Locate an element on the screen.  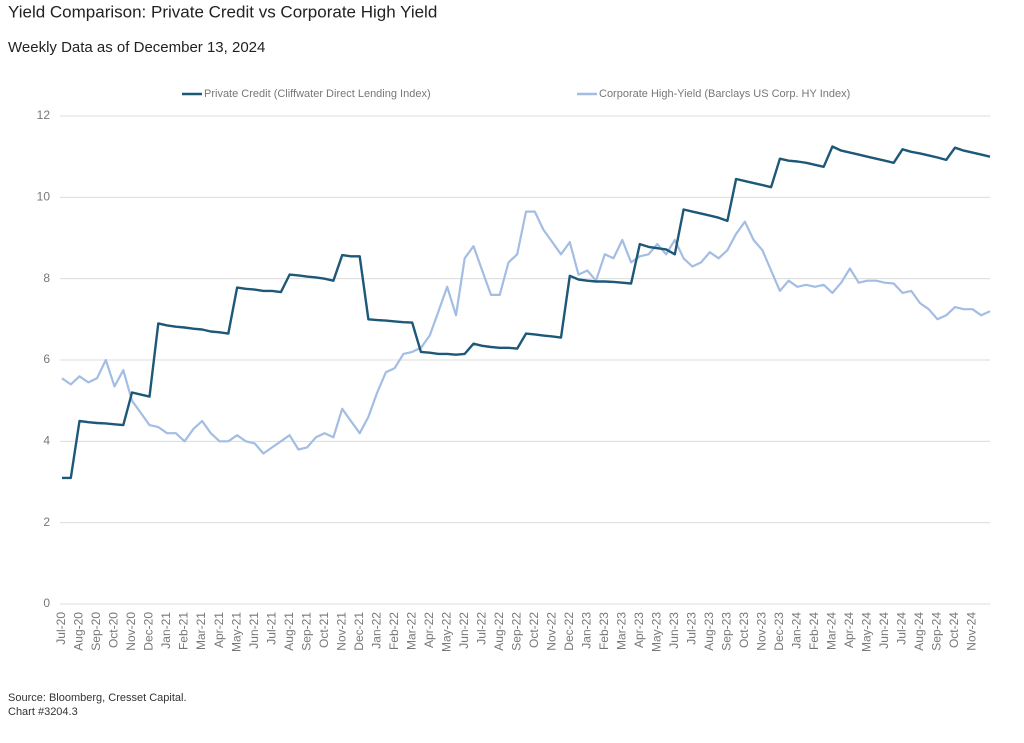
x-tick-label: Jan-22 is located at coordinates (376, 630).